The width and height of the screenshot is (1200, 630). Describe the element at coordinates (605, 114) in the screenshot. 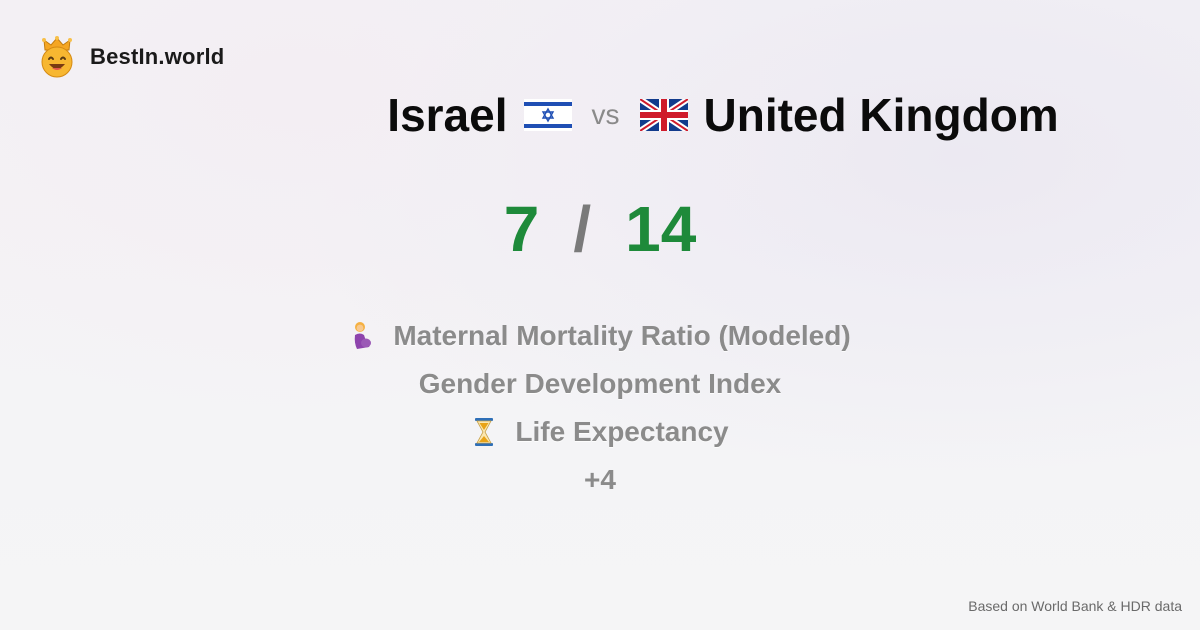

I see `vs-label: vs` at that location.